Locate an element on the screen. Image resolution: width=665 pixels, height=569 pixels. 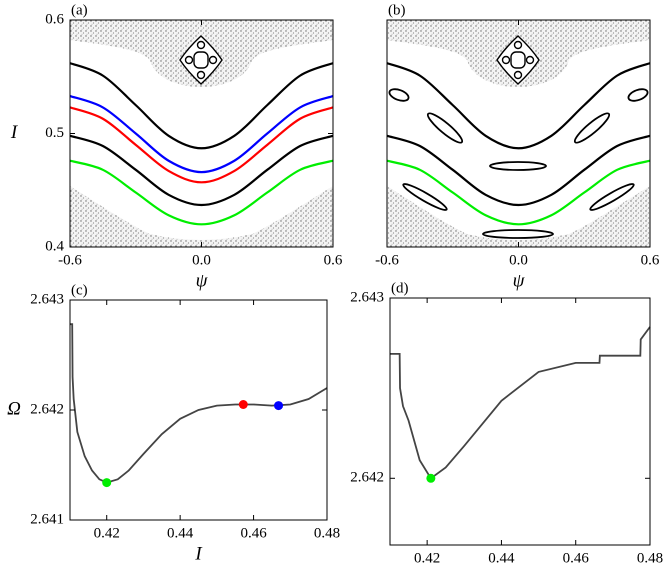
x-axis-label: I is located at coordinates (198, 553).